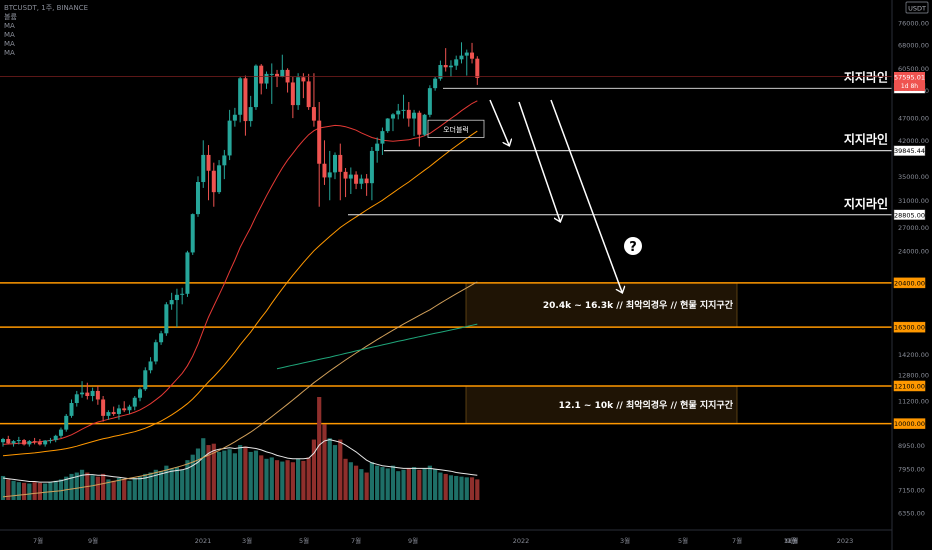  What do you see at coordinates (633, 247) in the screenshot?
I see `question-mark-text: ?` at bounding box center [633, 247].